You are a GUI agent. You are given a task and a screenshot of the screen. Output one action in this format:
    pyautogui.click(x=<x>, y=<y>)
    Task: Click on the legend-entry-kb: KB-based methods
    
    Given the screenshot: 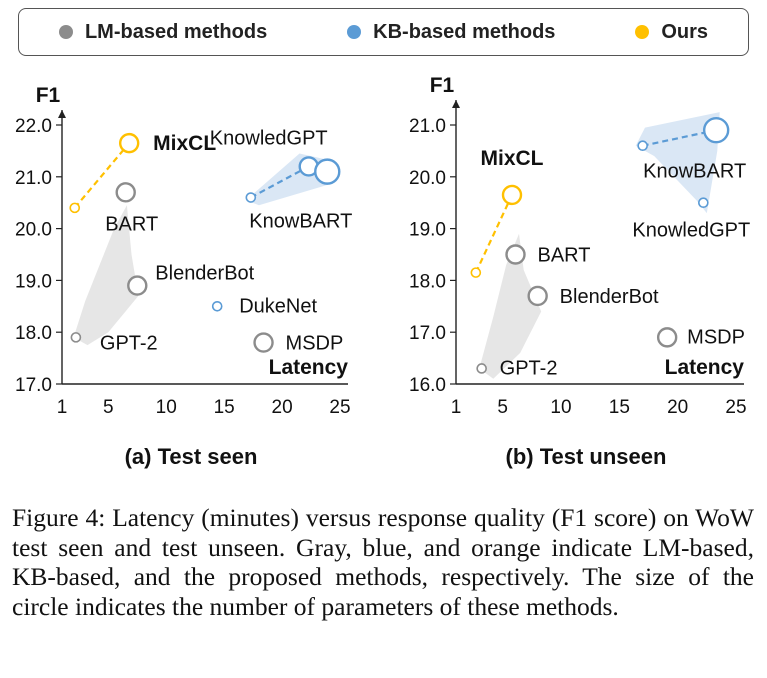 What is the action you would take?
    pyautogui.click(x=451, y=32)
    